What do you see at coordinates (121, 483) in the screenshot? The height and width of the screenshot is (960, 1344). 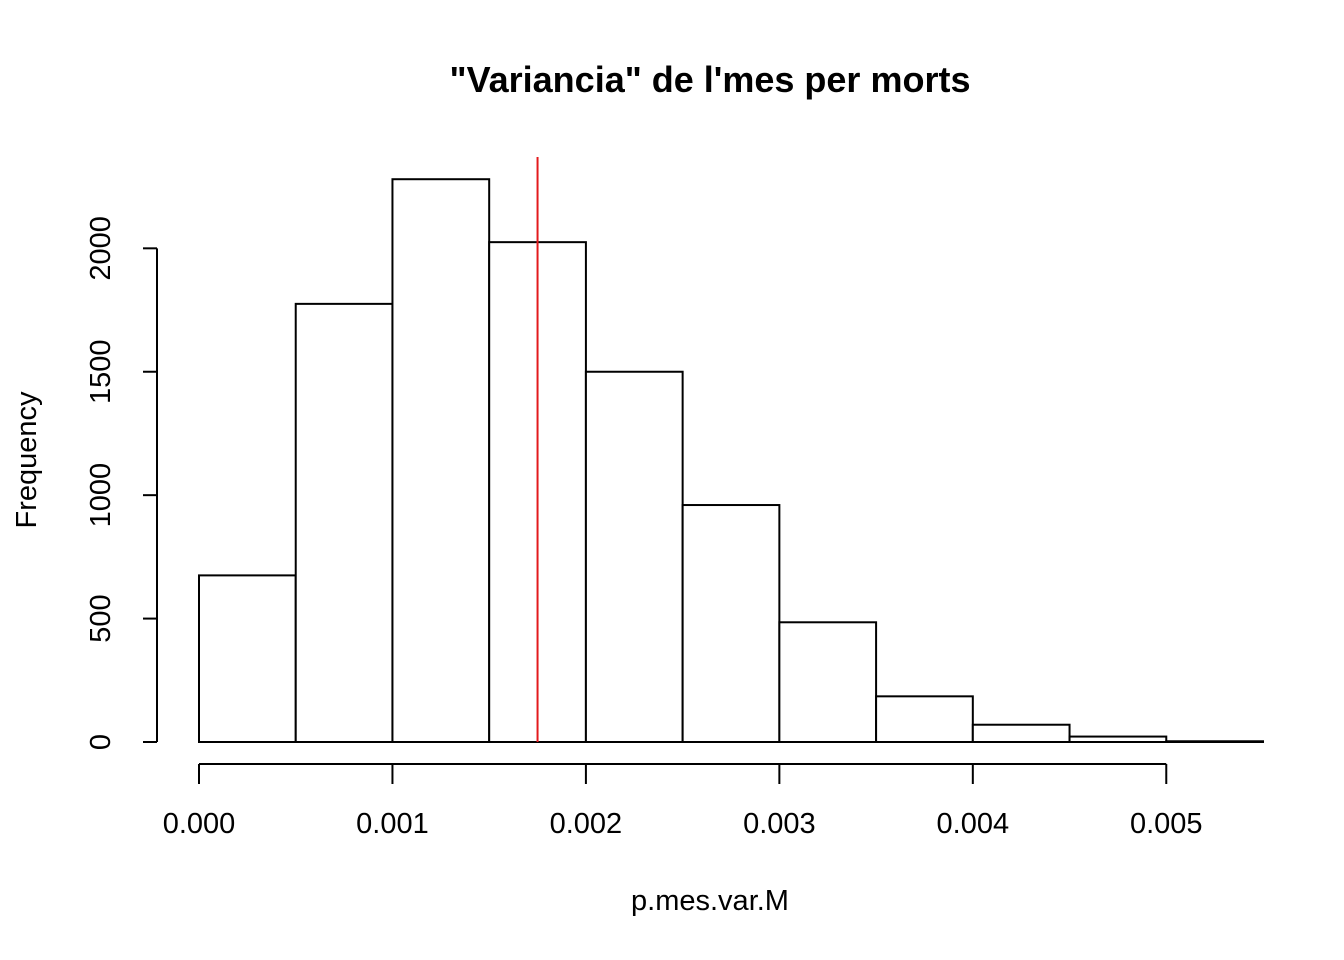 I see `y-axis: 0 500 1000 1500 2000` at bounding box center [121, 483].